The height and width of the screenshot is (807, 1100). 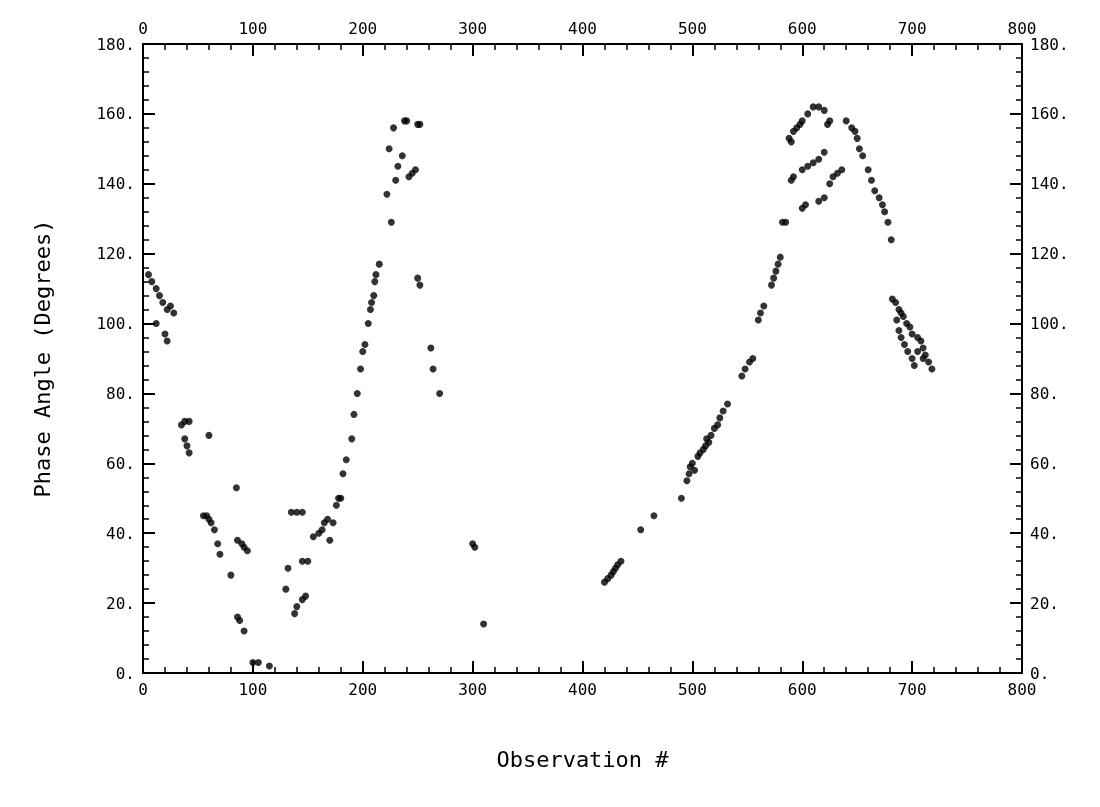 What do you see at coordinates (120, 533) in the screenshot?
I see `y-tick-label: 40.` at bounding box center [120, 533].